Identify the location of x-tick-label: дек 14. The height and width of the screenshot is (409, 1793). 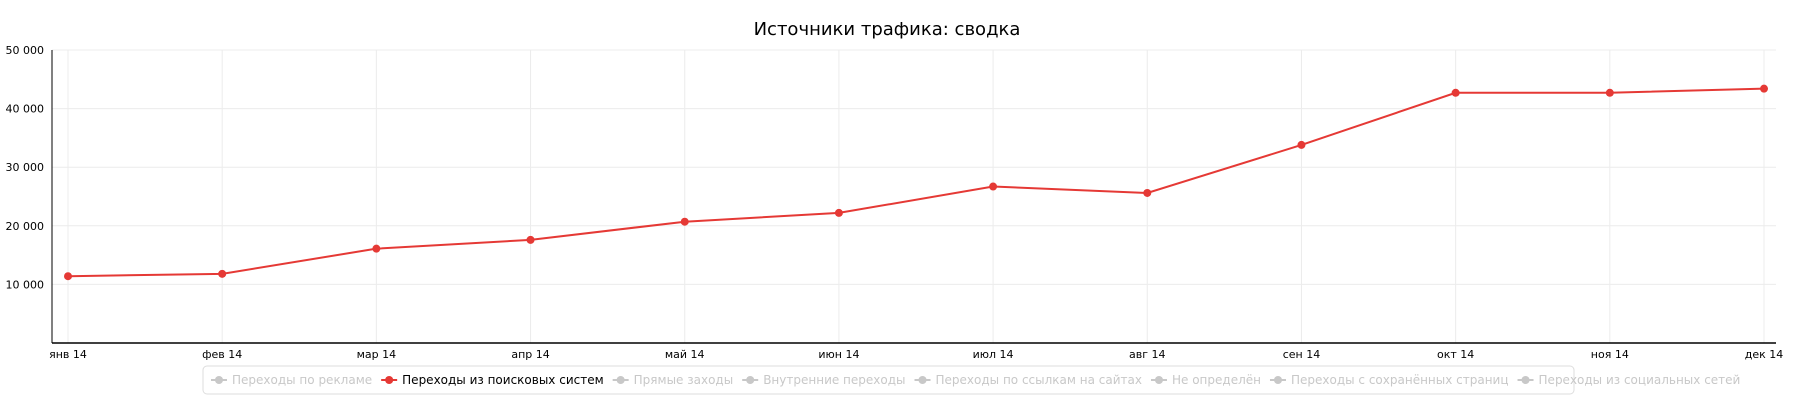
(1764, 354).